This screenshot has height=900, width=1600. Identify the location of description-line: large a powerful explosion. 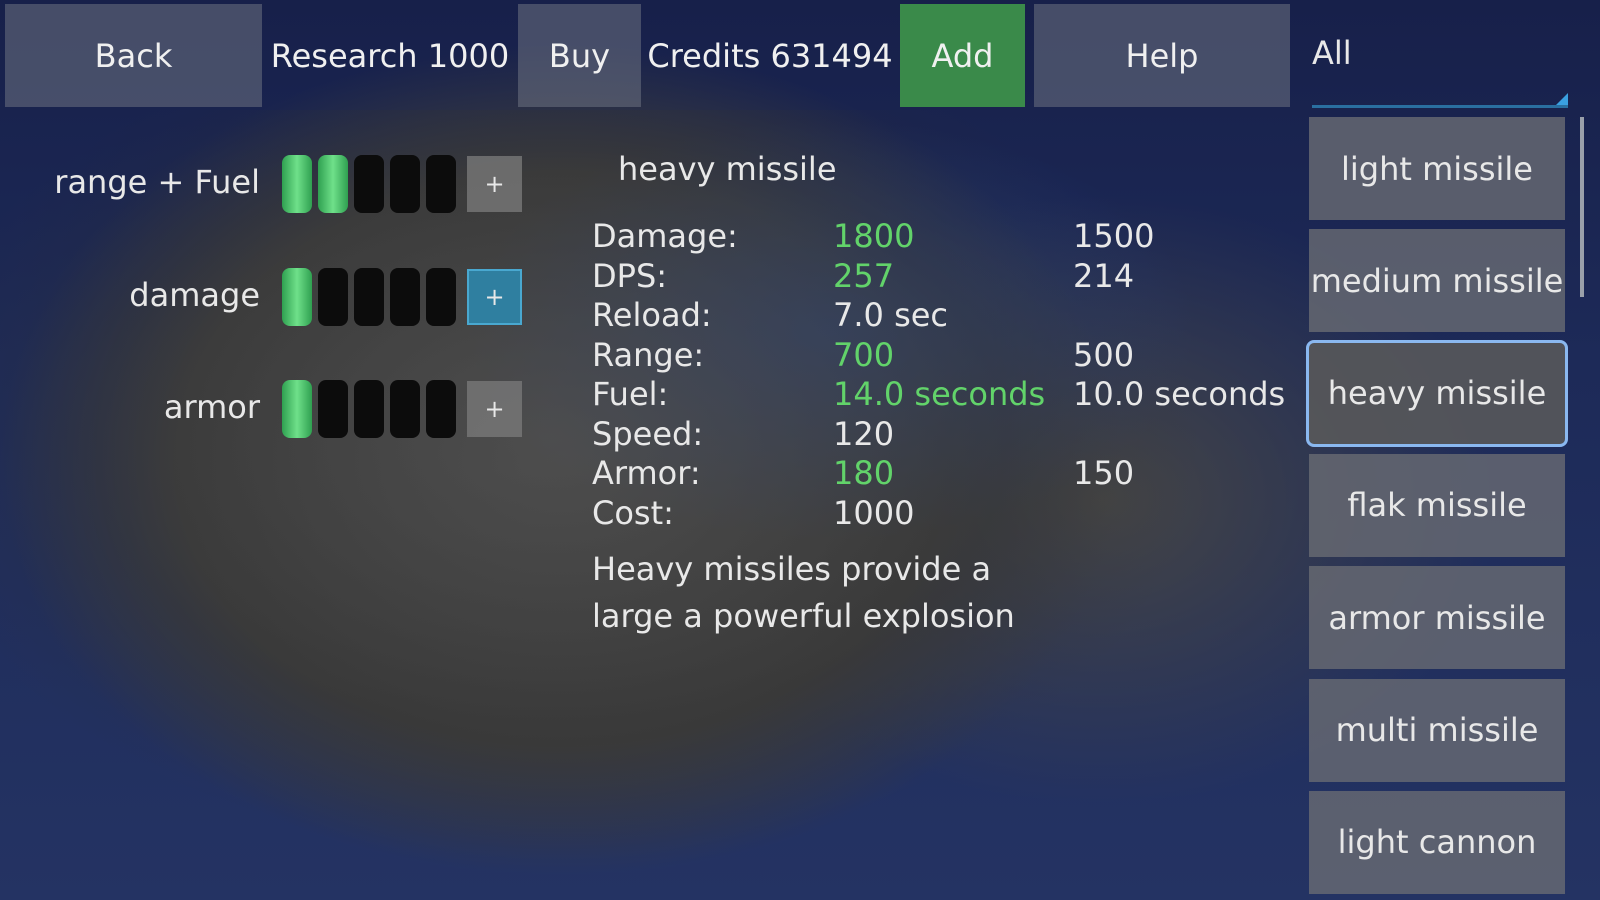
(803, 616).